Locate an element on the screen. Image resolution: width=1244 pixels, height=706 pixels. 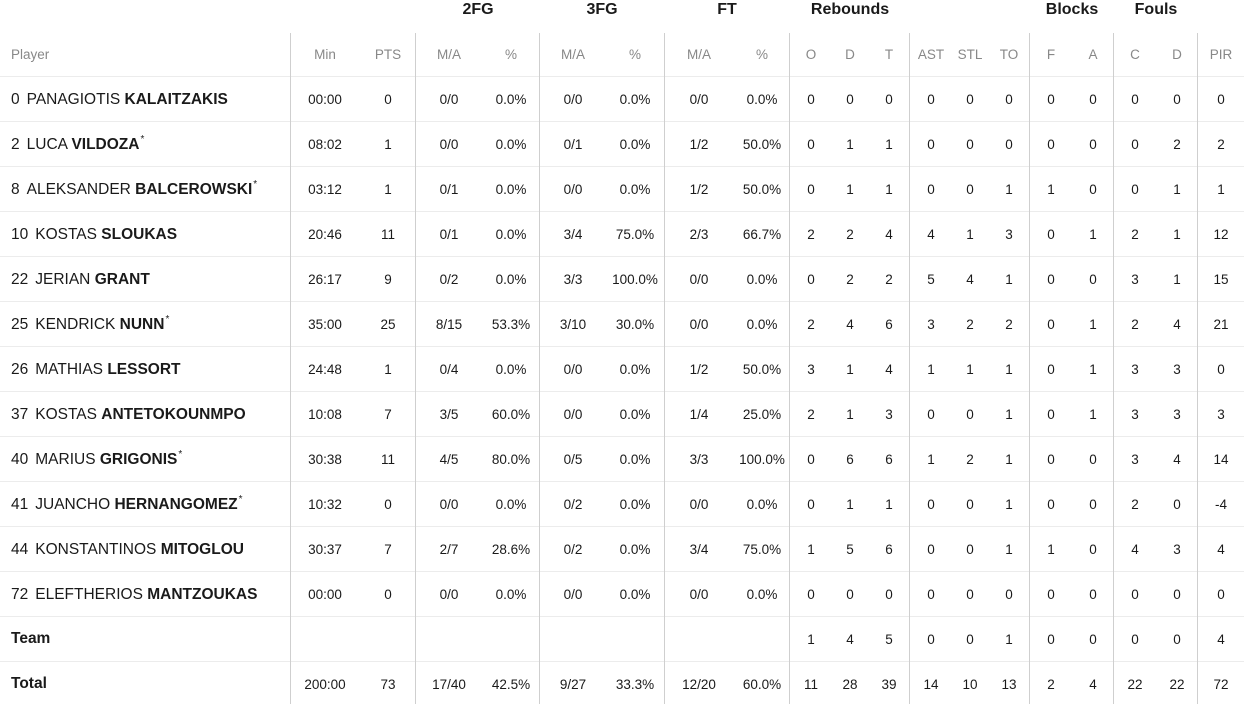
stat-cell: 14 is located at coordinates (1221, 459).